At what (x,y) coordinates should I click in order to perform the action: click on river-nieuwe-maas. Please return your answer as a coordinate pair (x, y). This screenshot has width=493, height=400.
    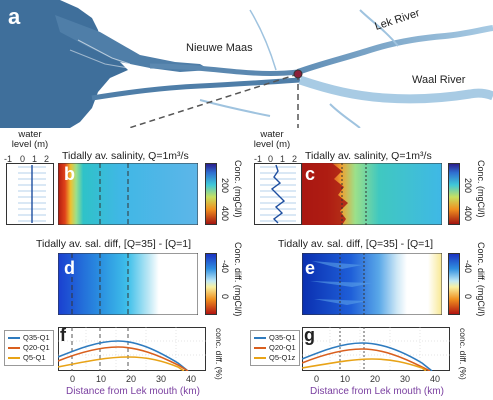
    Looking at the image, I should click on (224, 69).